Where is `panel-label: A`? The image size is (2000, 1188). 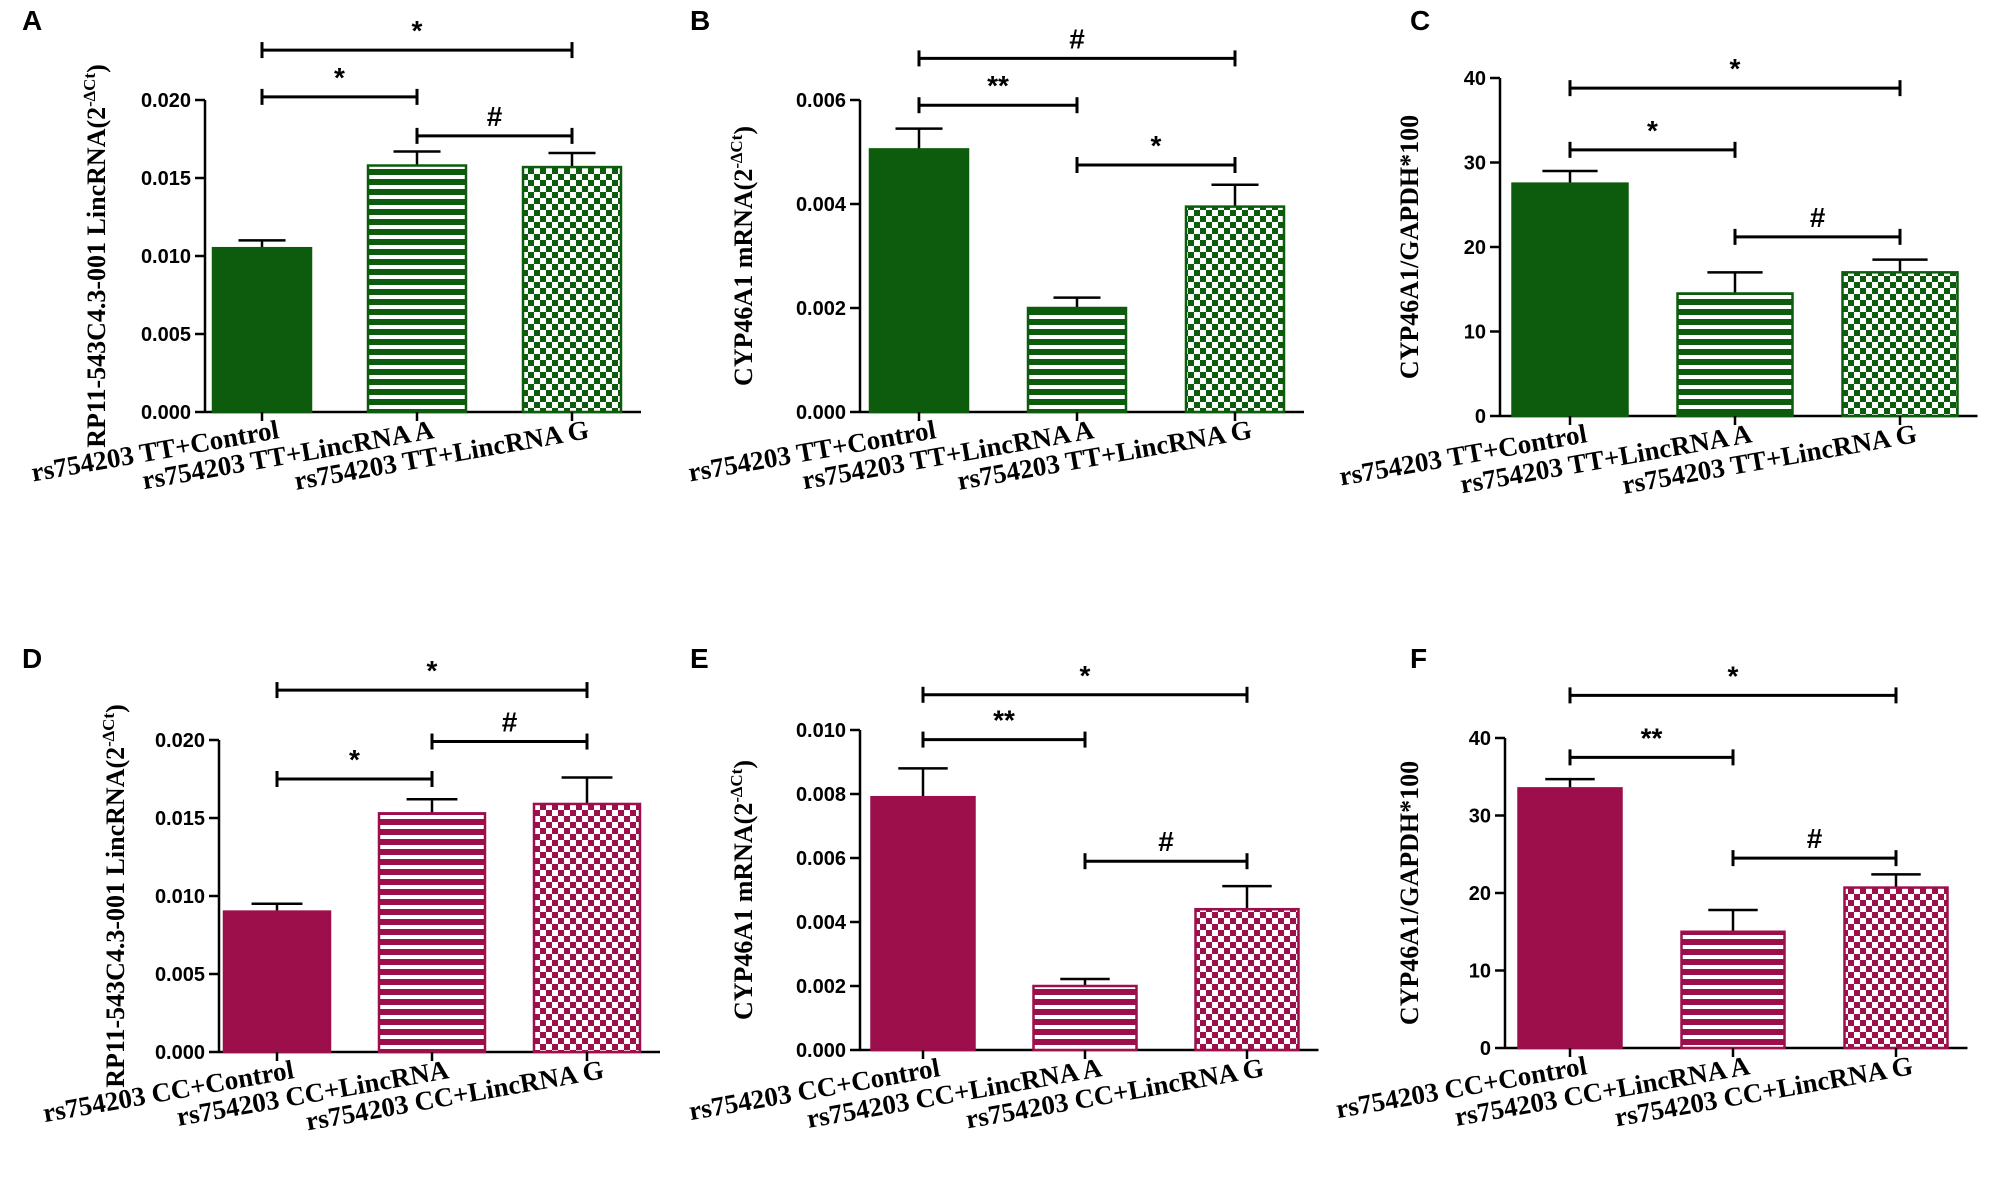
panel-label: A is located at coordinates (32, 20).